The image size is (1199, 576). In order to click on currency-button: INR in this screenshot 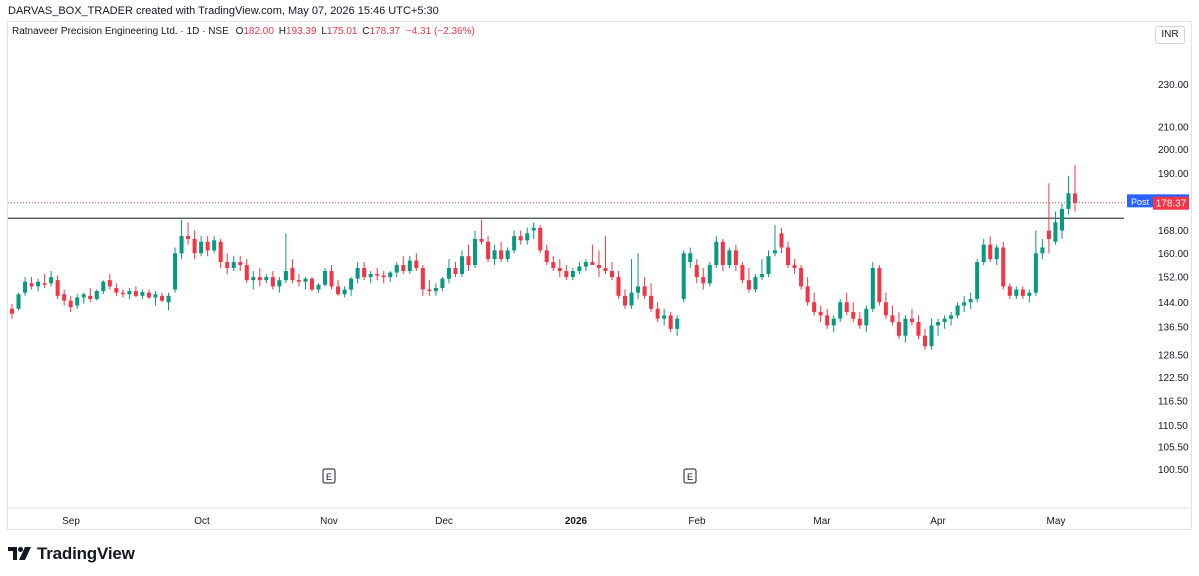, I will do `click(1170, 35)`.